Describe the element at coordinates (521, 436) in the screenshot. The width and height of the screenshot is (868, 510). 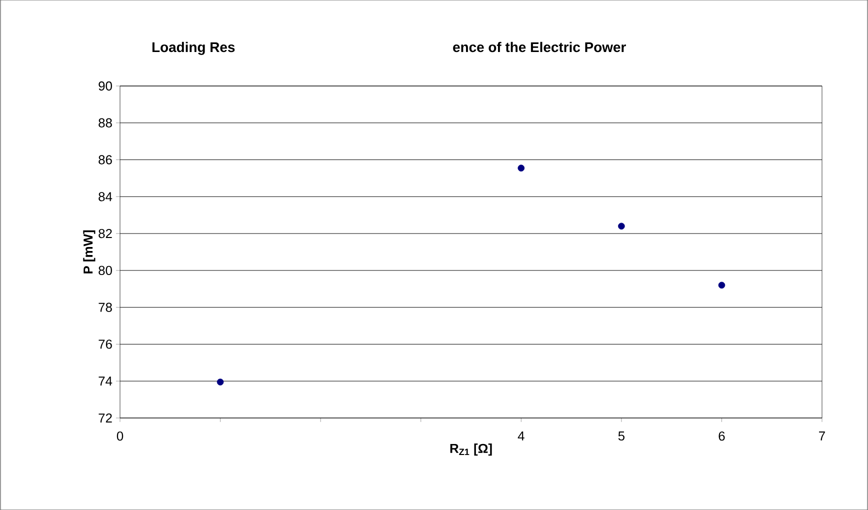
I see `x-tick-label: 4` at that location.